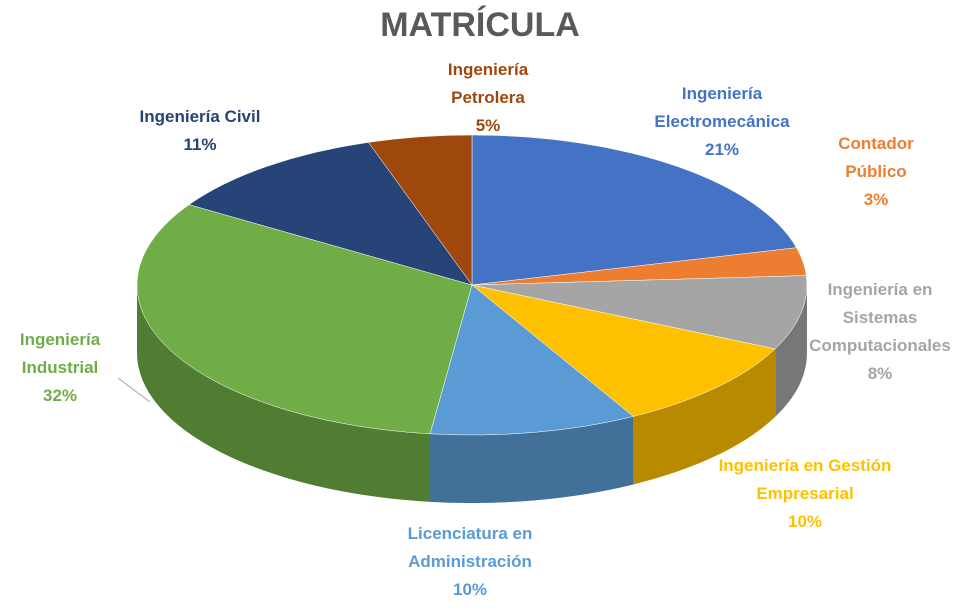 Image resolution: width=960 pixels, height=612 pixels. What do you see at coordinates (200, 131) in the screenshot?
I see `data-label: Ingeniería Civil 11%` at bounding box center [200, 131].